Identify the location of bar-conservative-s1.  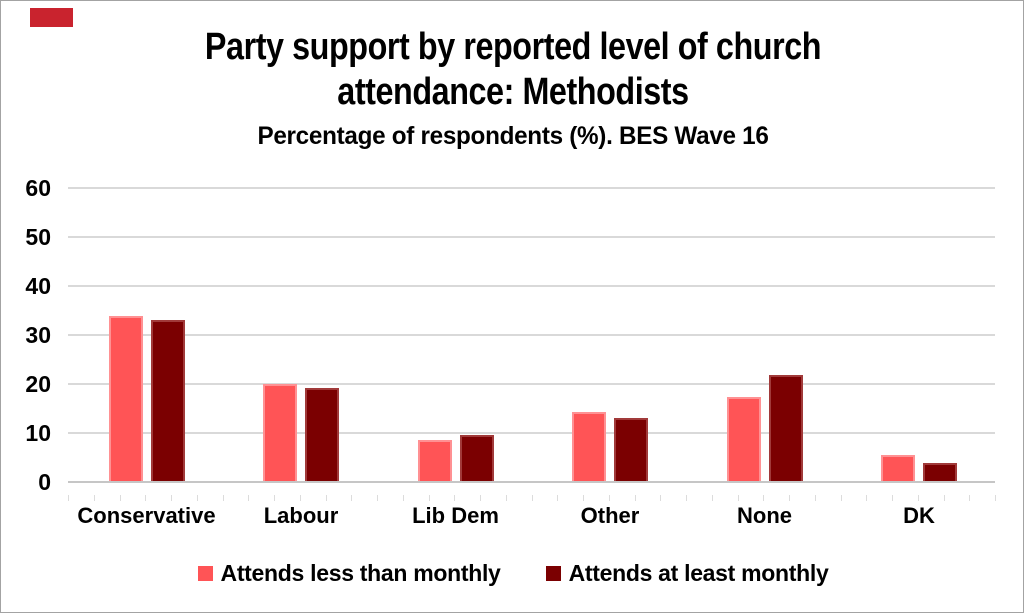
(167, 401).